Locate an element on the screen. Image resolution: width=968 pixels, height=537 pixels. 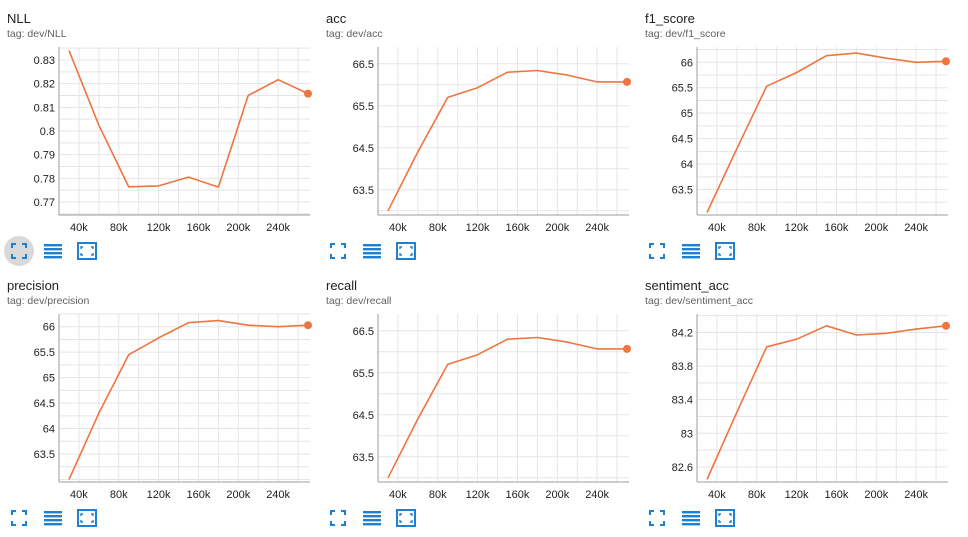
chart-title: precision is located at coordinates (33, 285).